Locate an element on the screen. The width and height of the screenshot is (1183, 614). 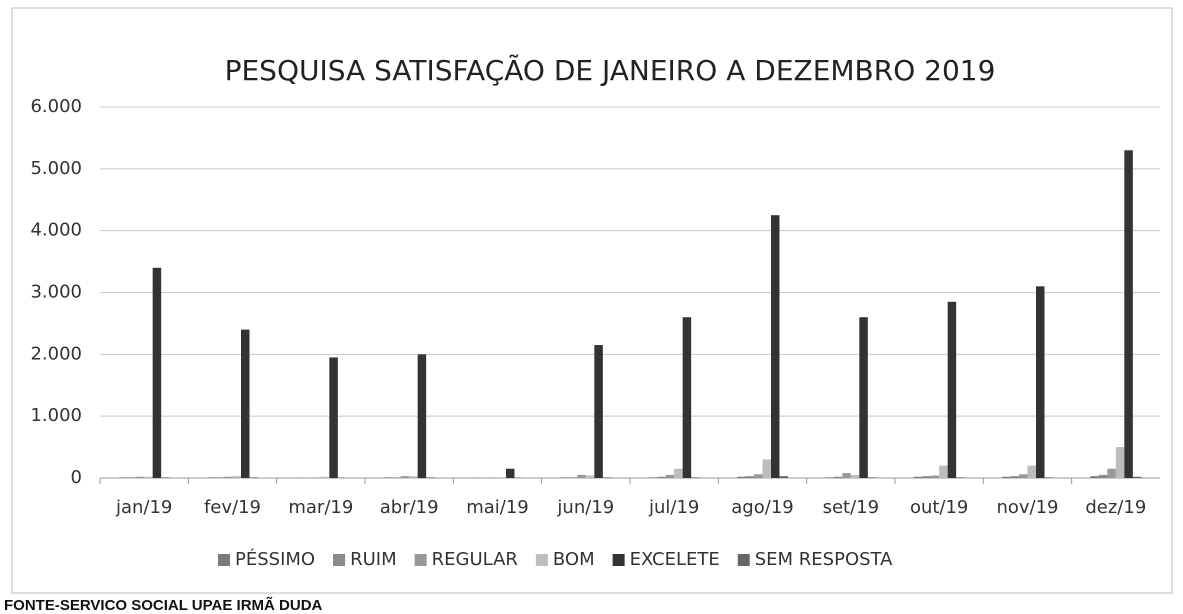
x-tick-label: nov/19 is located at coordinates (1027, 507).